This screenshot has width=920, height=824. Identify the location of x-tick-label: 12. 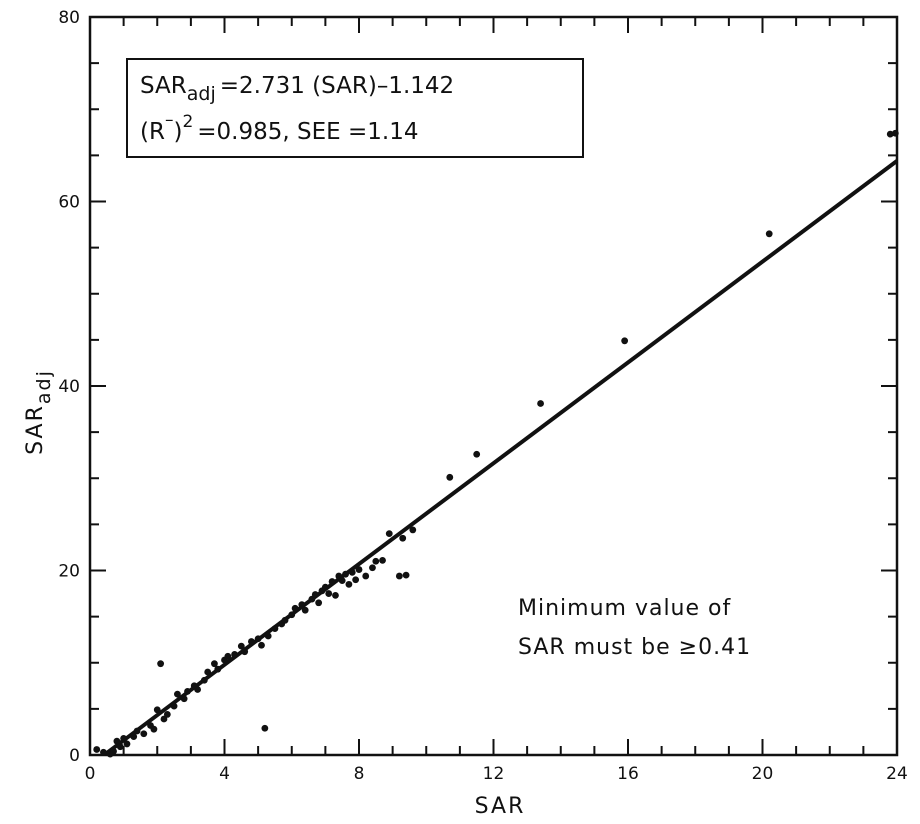
(494, 774).